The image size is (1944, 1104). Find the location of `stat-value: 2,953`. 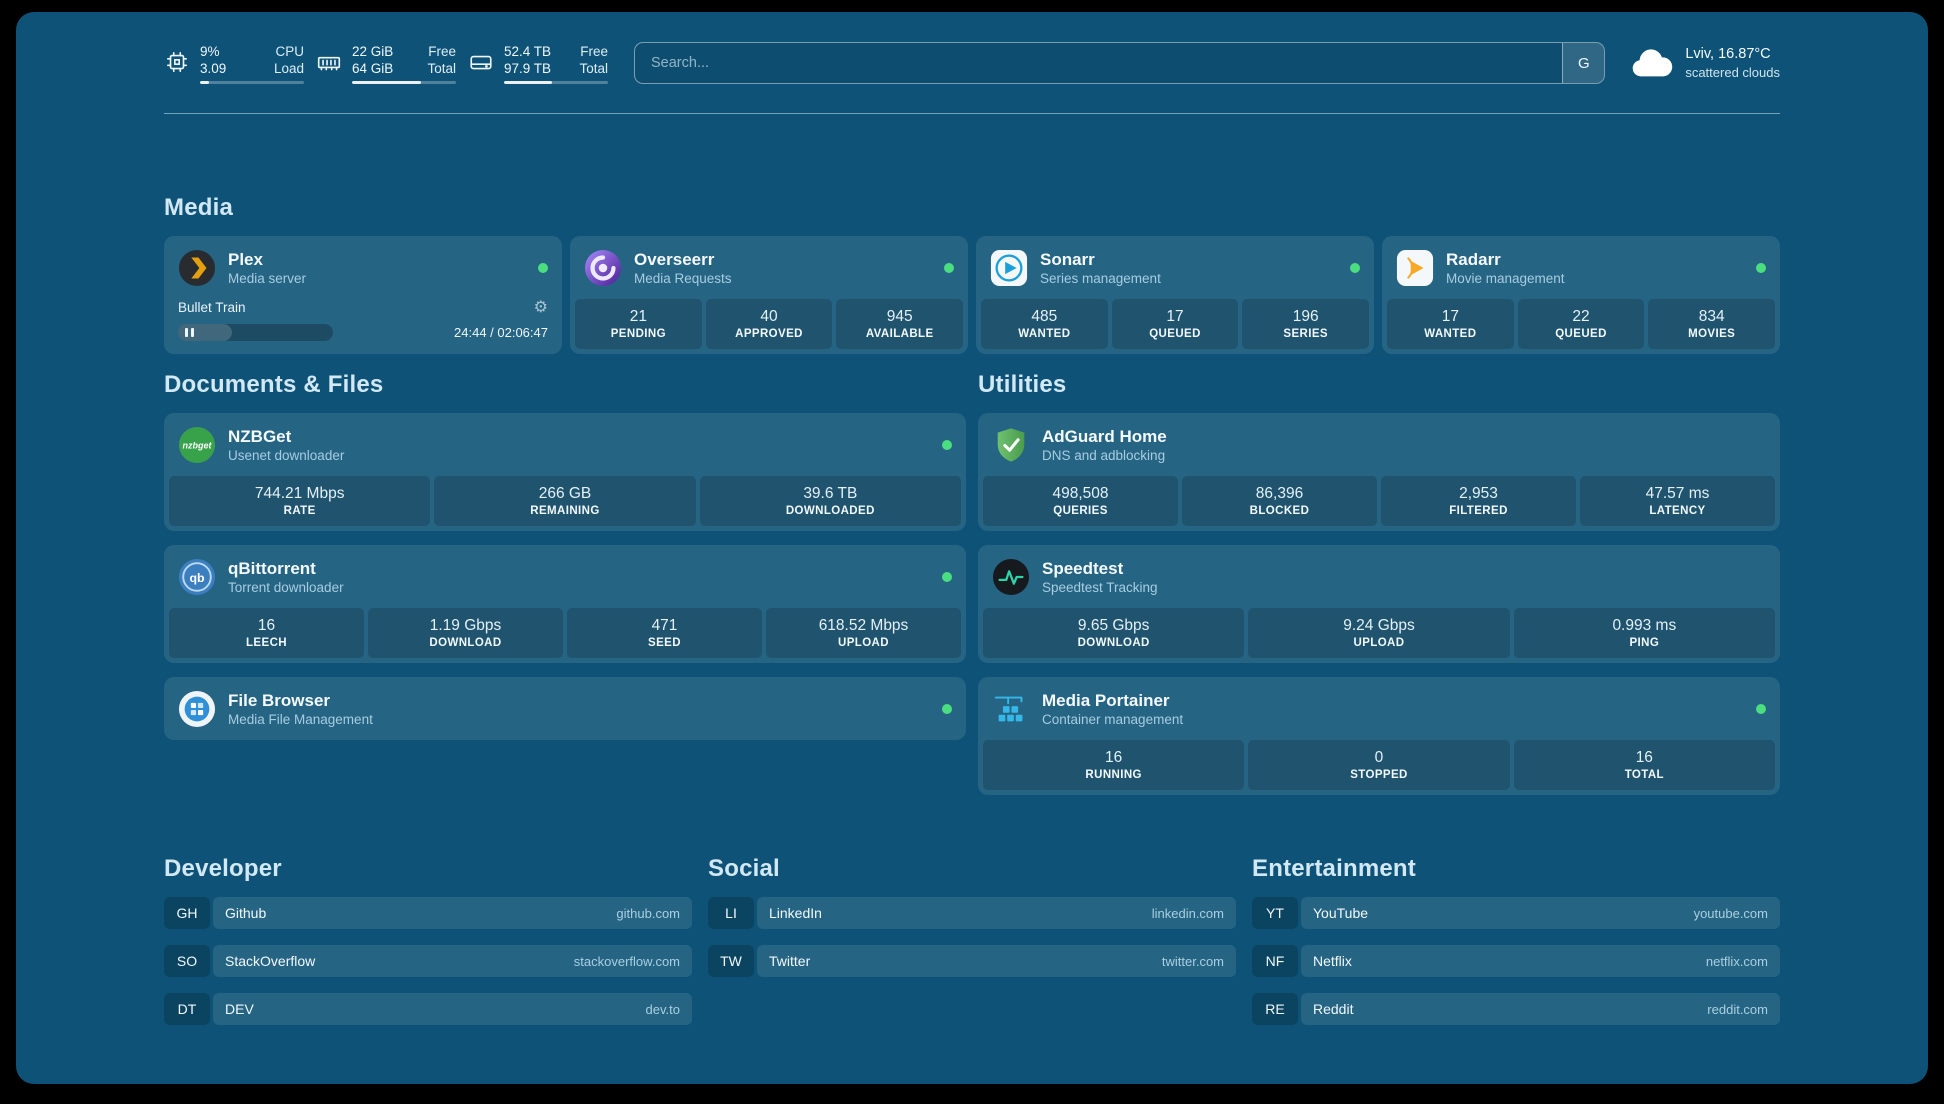

stat-value: 2,953 is located at coordinates (1478, 493).